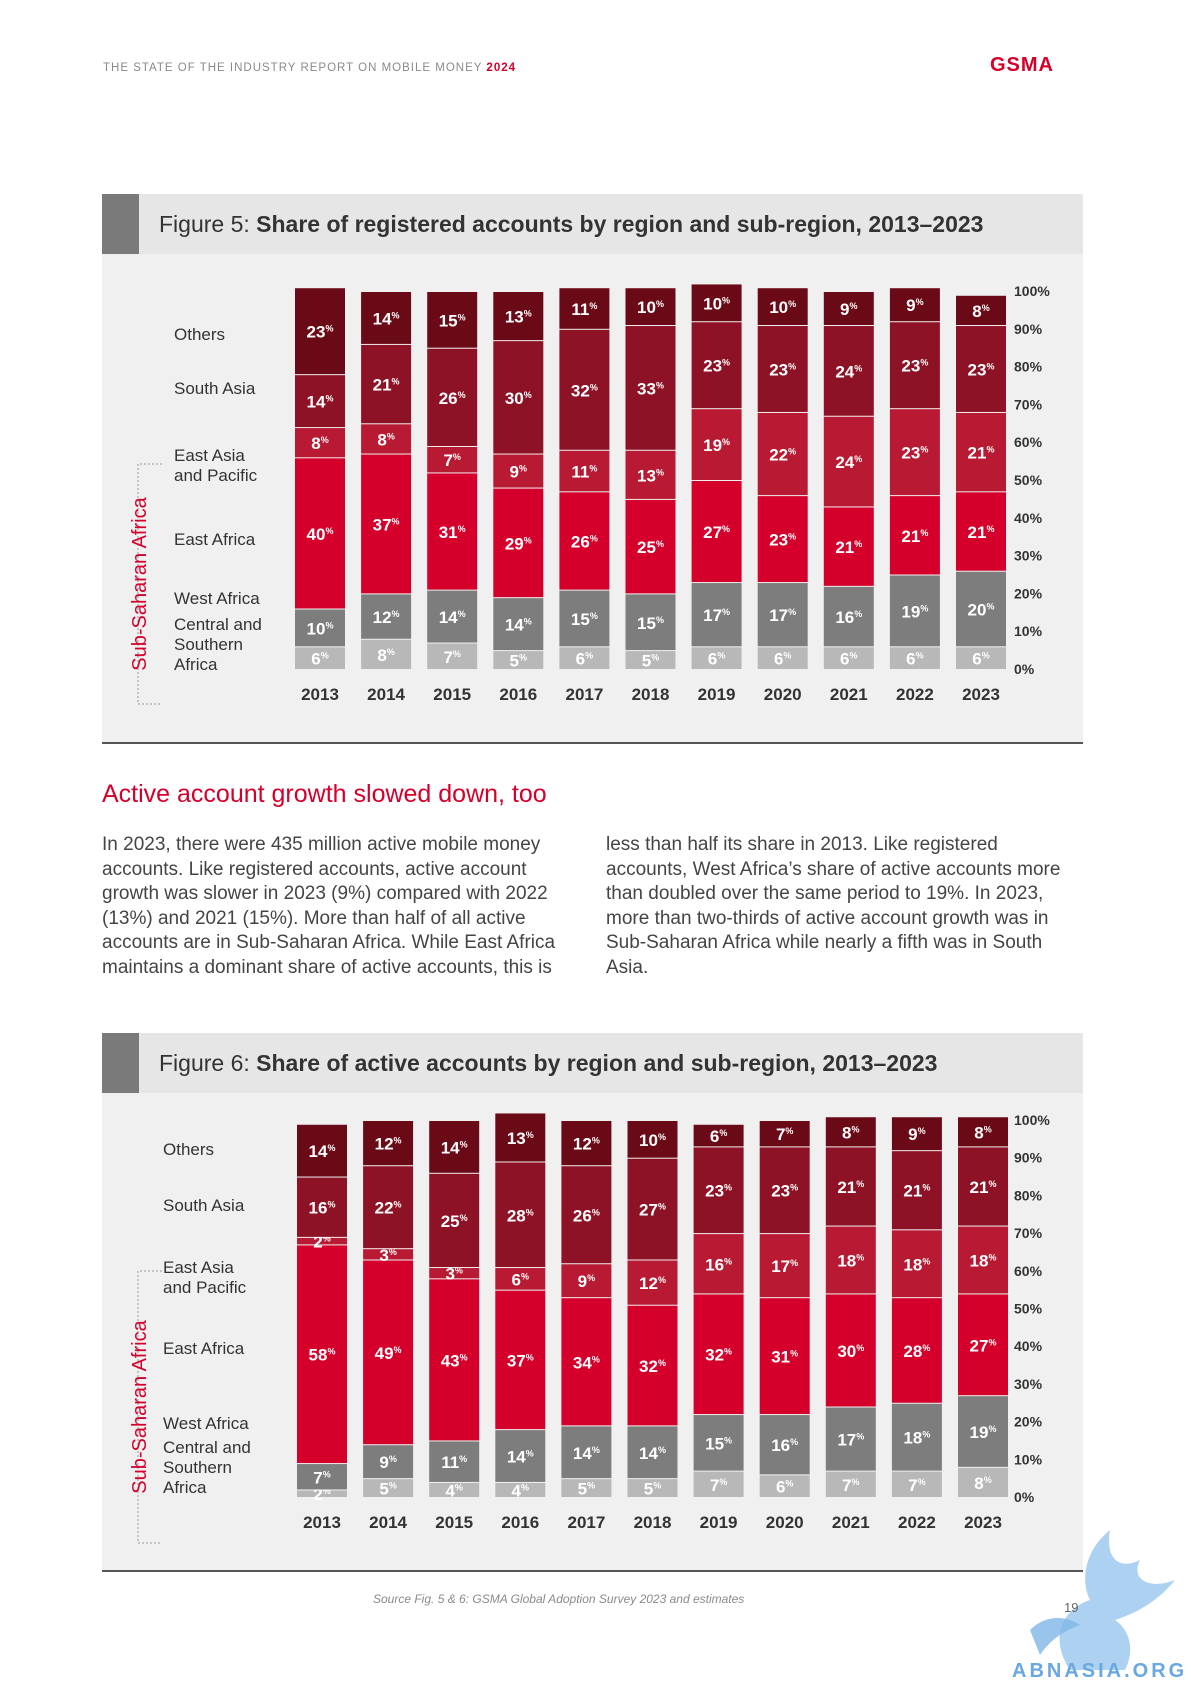 This screenshot has height=1684, width=1191. I want to click on figure-6-title-prefix: Figure 6:, so click(208, 1063).